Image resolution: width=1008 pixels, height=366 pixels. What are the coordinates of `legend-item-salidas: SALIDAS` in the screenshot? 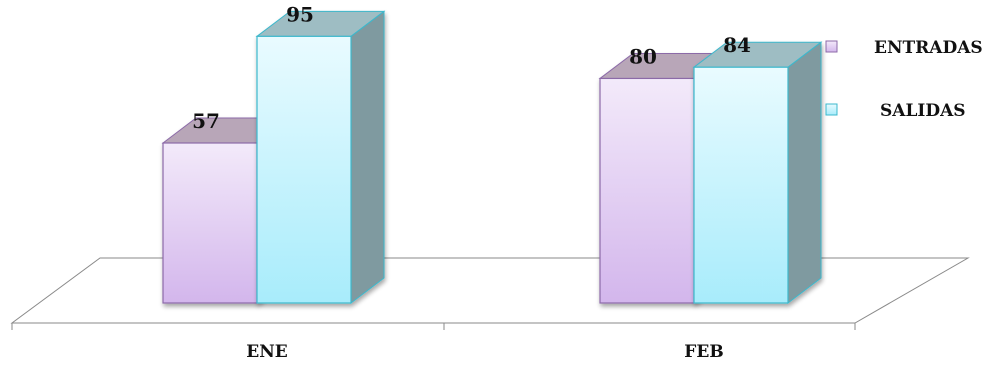 It's located at (895, 111).